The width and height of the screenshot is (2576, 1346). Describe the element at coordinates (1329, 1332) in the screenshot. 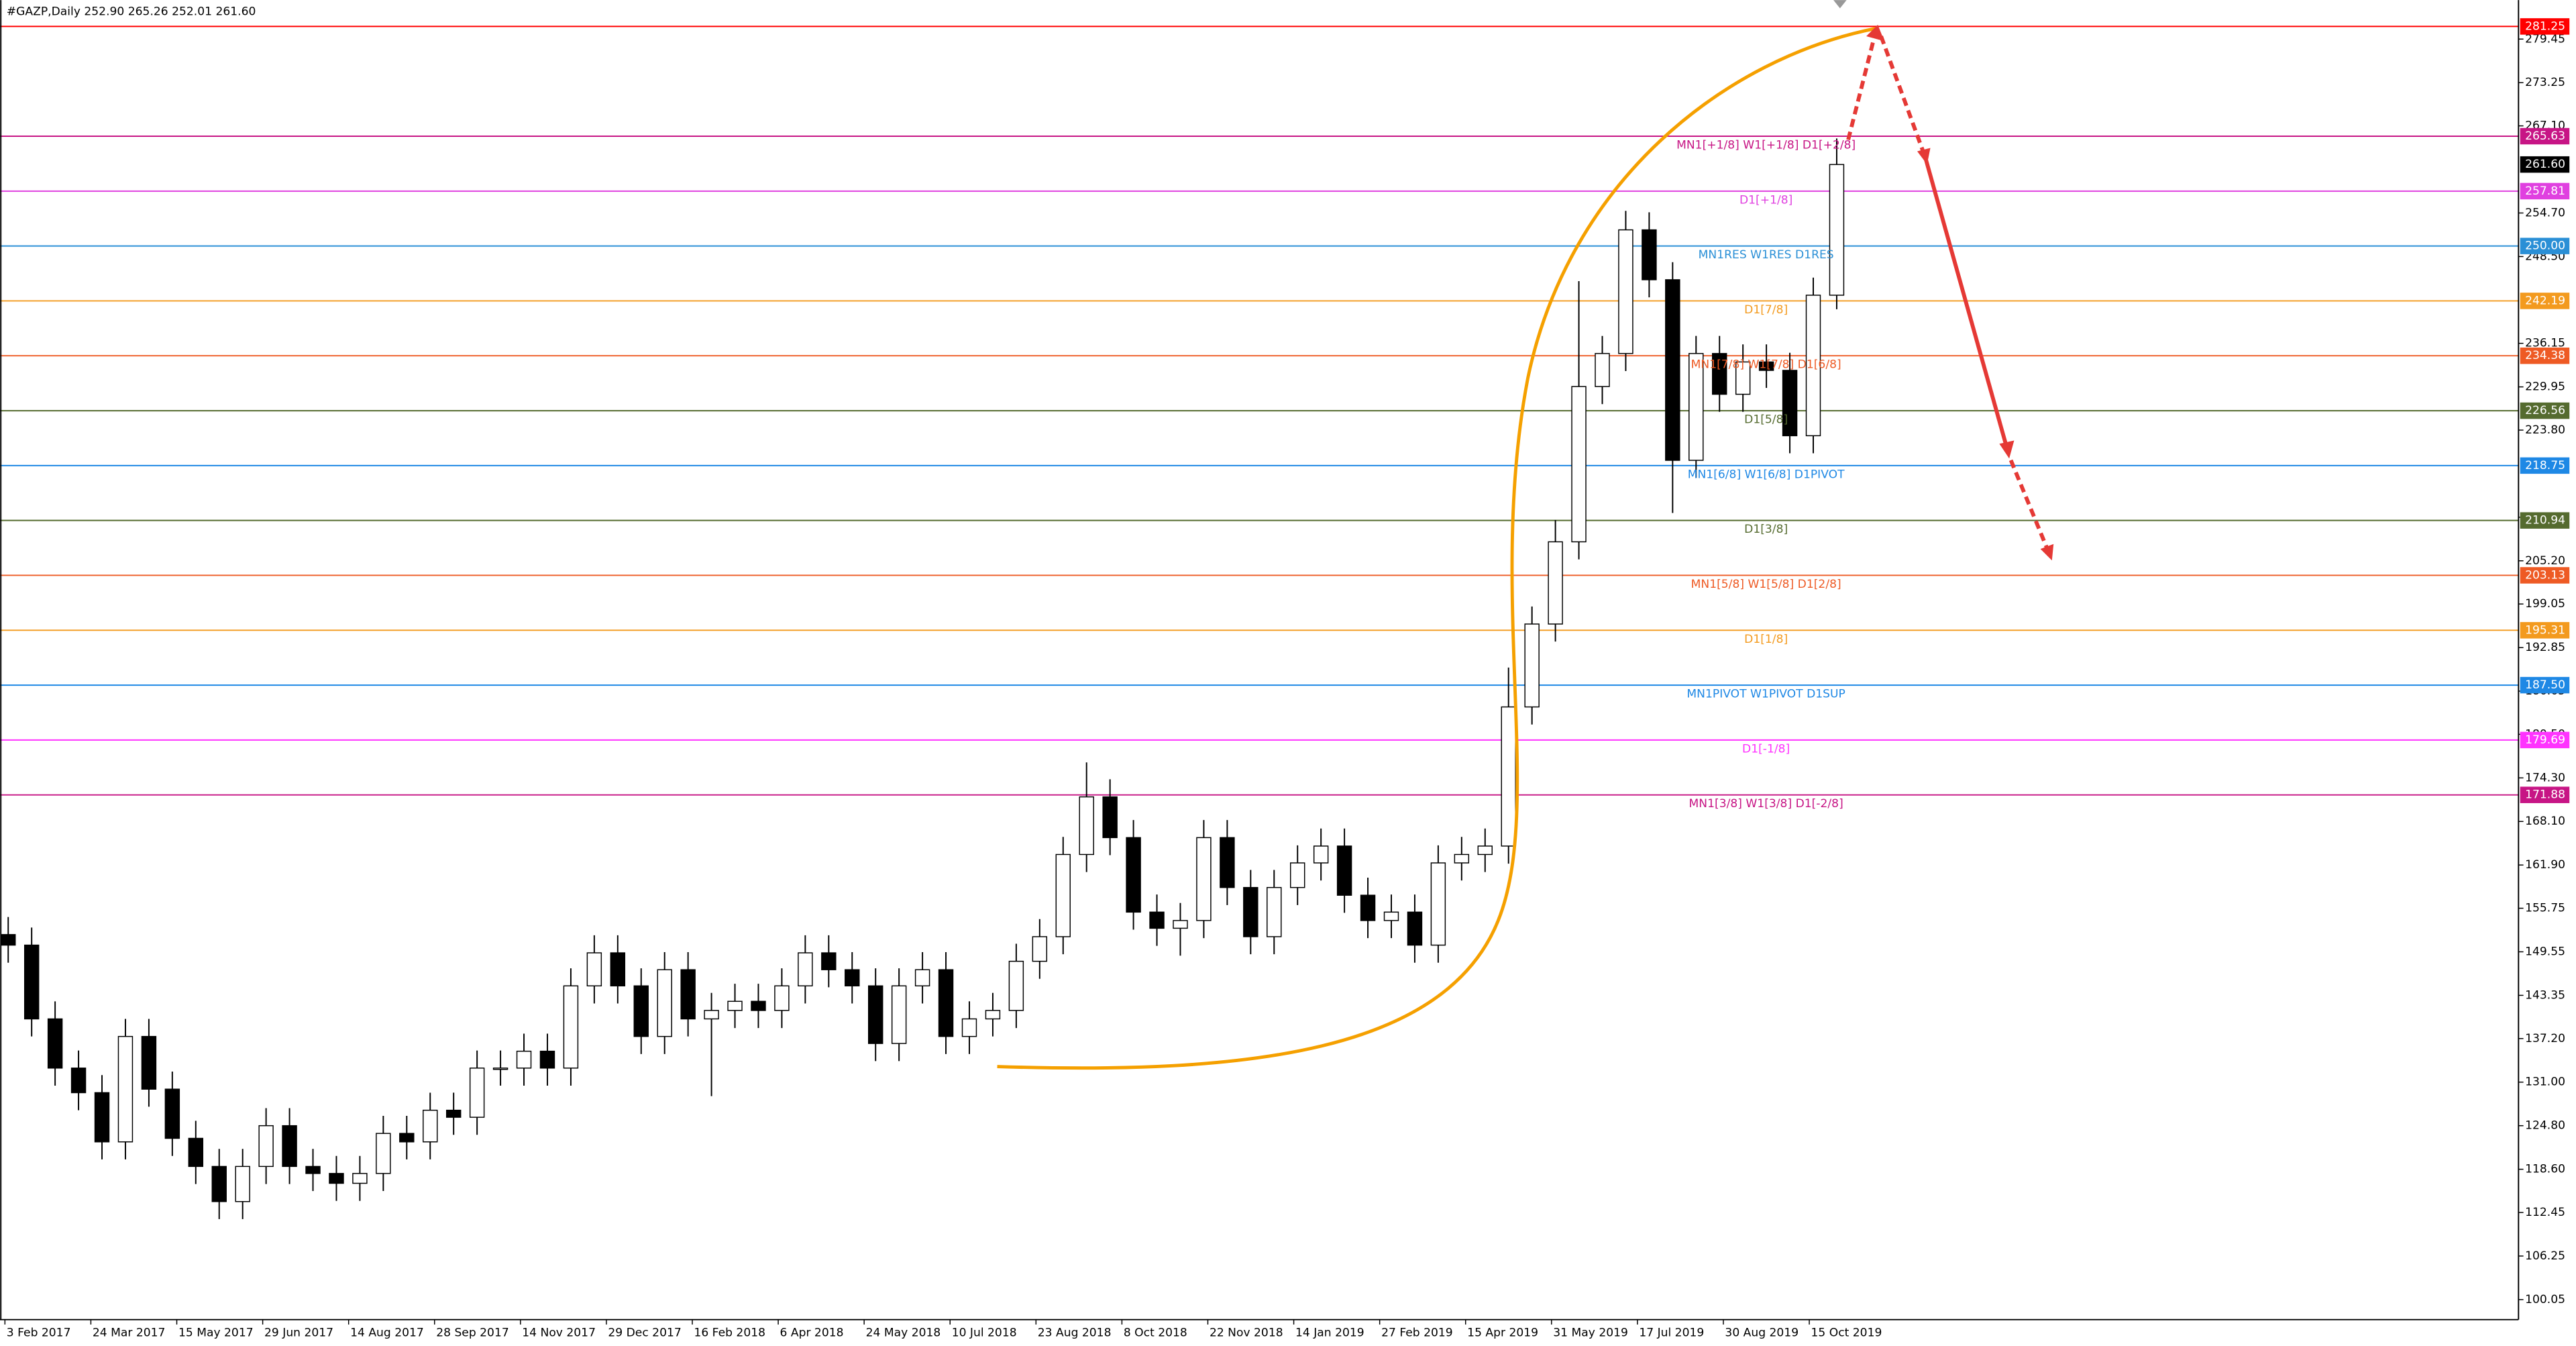

I see `x-tick-label: 14 Jan 2019` at that location.